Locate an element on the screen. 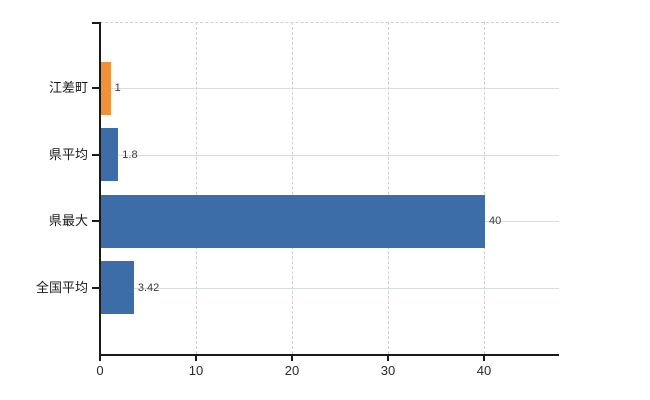 The width and height of the screenshot is (650, 400). x-tick-label: 20 is located at coordinates (292, 370).